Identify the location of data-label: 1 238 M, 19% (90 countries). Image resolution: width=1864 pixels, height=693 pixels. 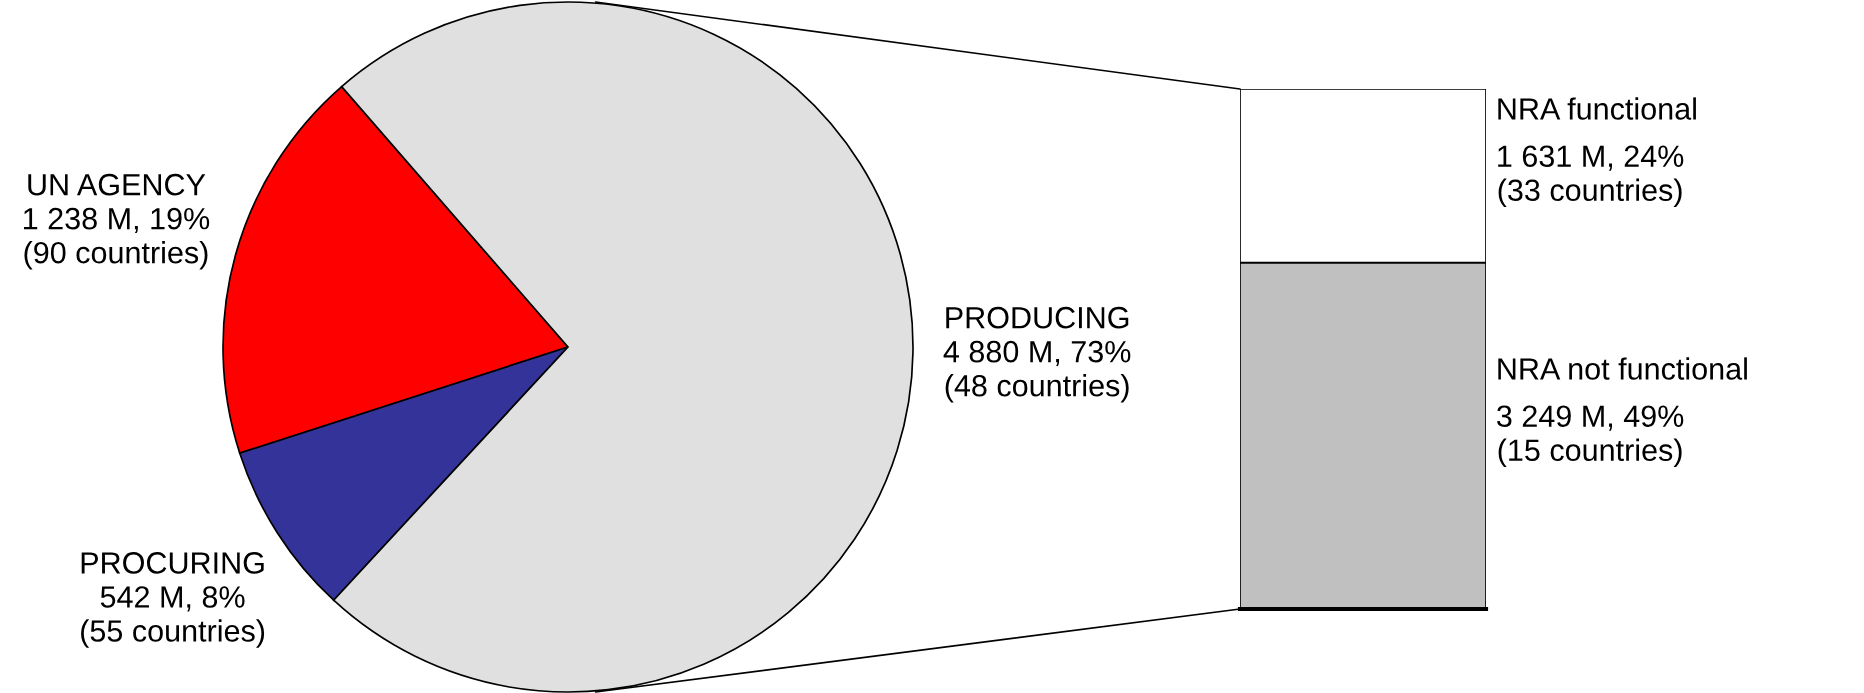
(117, 238).